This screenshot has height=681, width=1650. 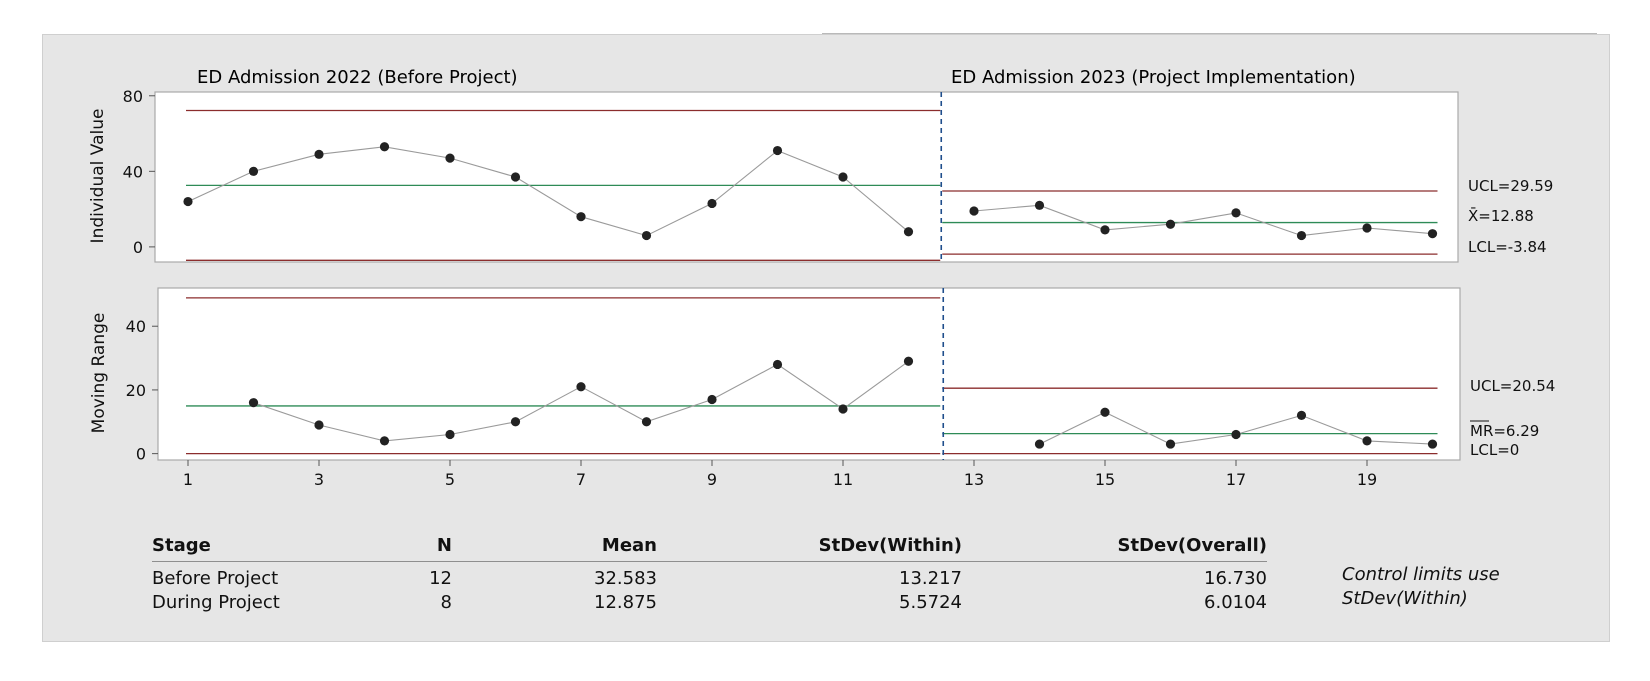 I want to click on header-stage: Stage, so click(x=264, y=548).